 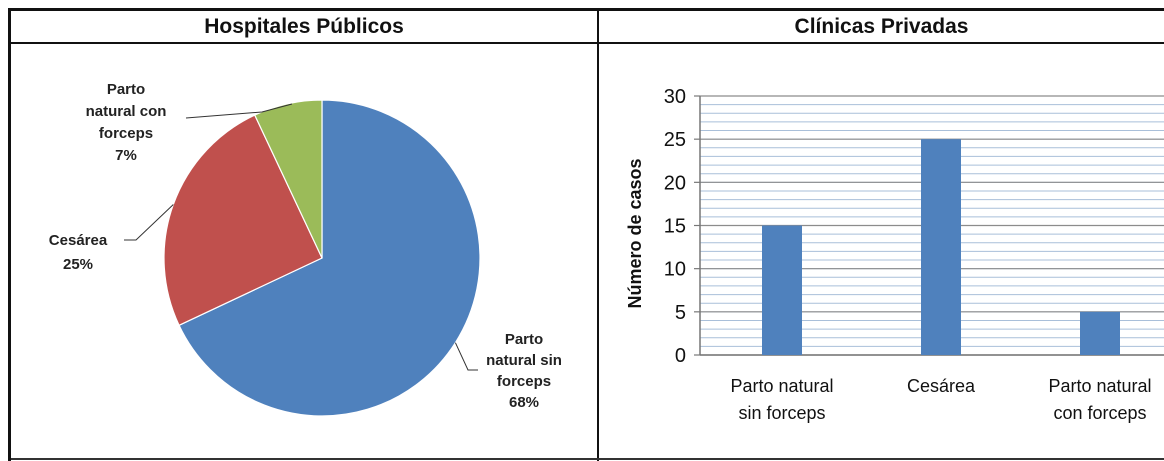 What do you see at coordinates (675, 270) in the screenshot?
I see `y-tick-label: 10` at bounding box center [675, 270].